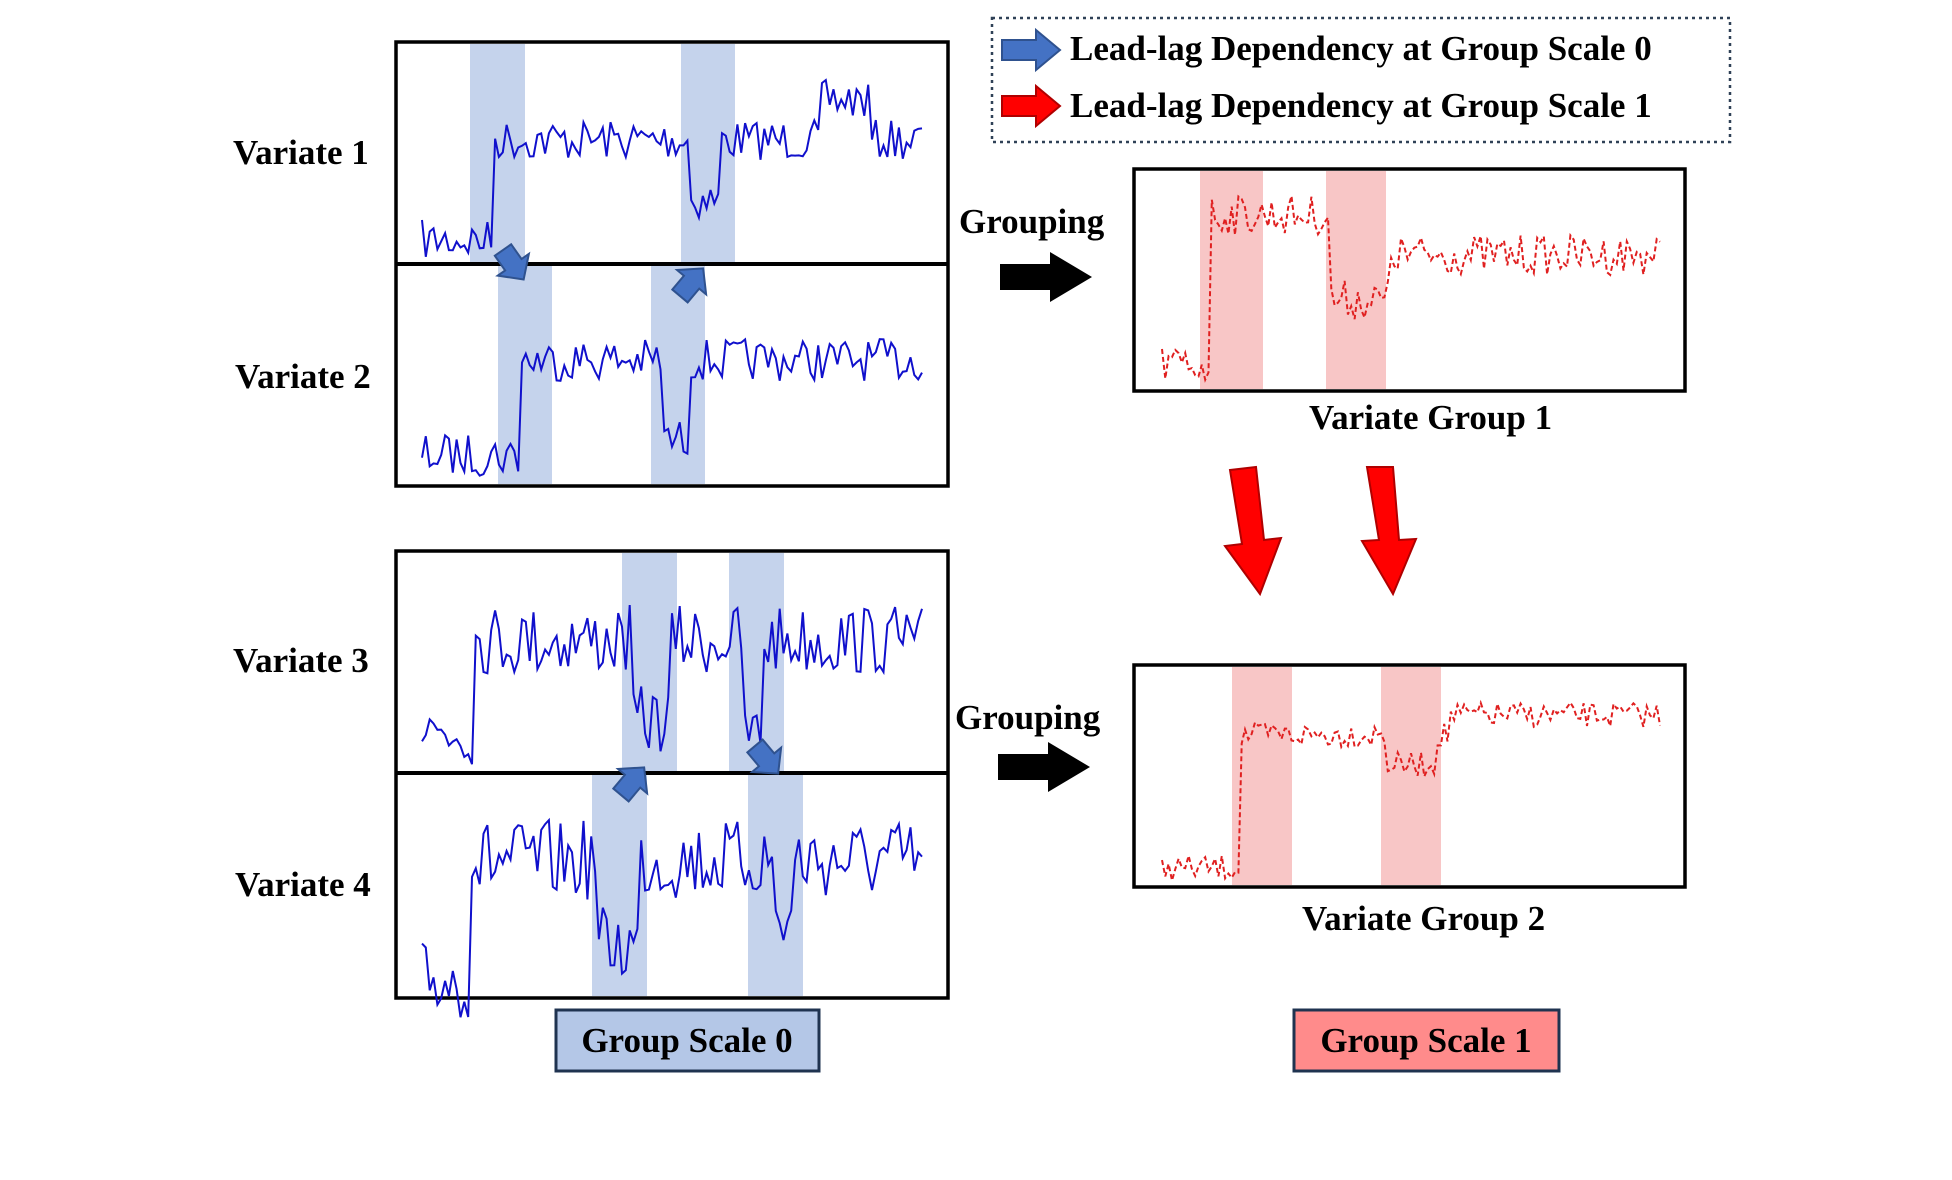  Describe the element at coordinates (1430, 417) in the screenshot. I see `variate-group-1-label: Variate Group 1` at that location.